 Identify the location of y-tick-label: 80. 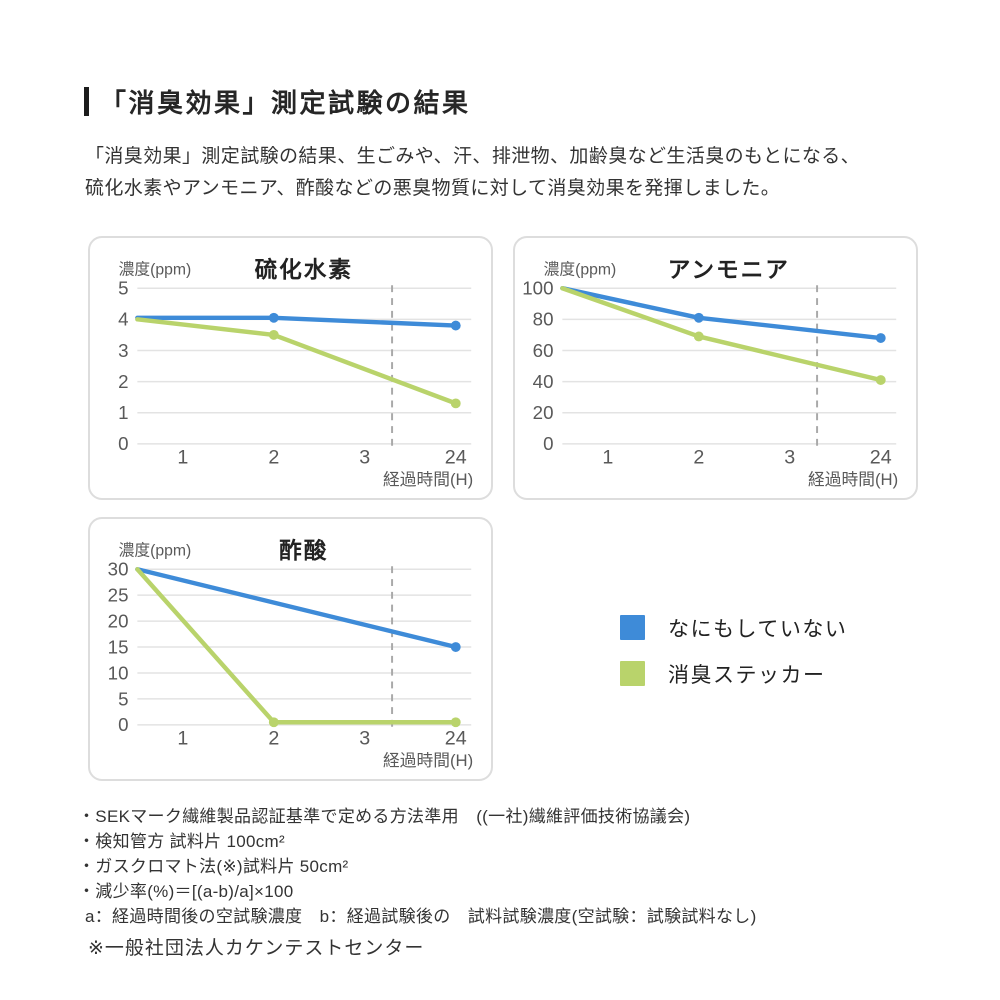
(543, 319).